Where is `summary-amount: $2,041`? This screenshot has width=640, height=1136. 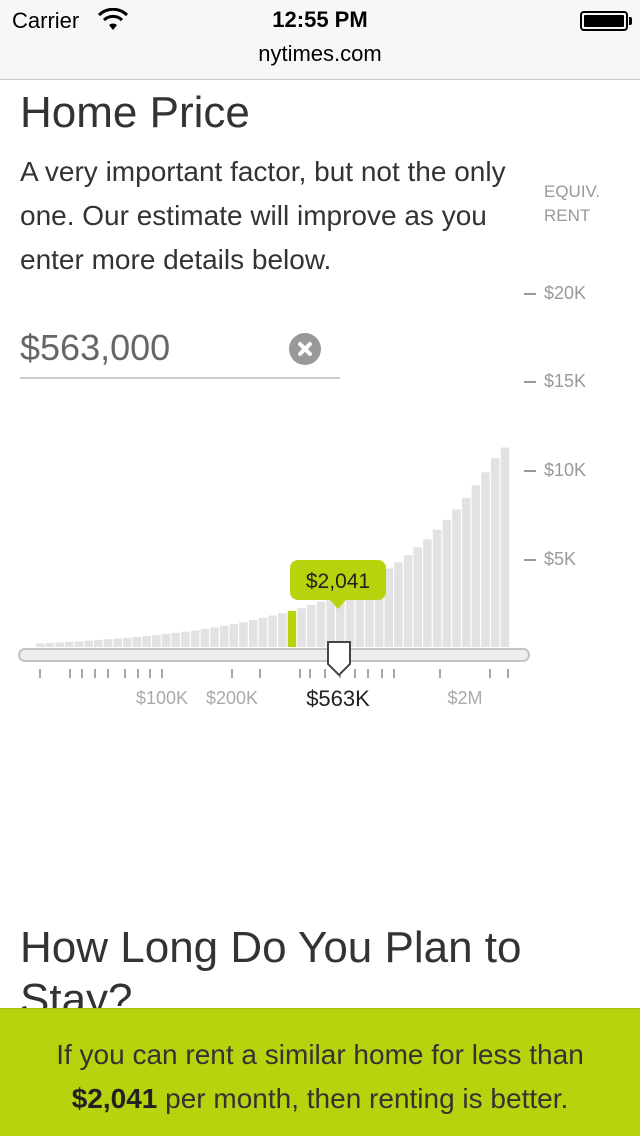
summary-amount: $2,041 is located at coordinates (114, 1098).